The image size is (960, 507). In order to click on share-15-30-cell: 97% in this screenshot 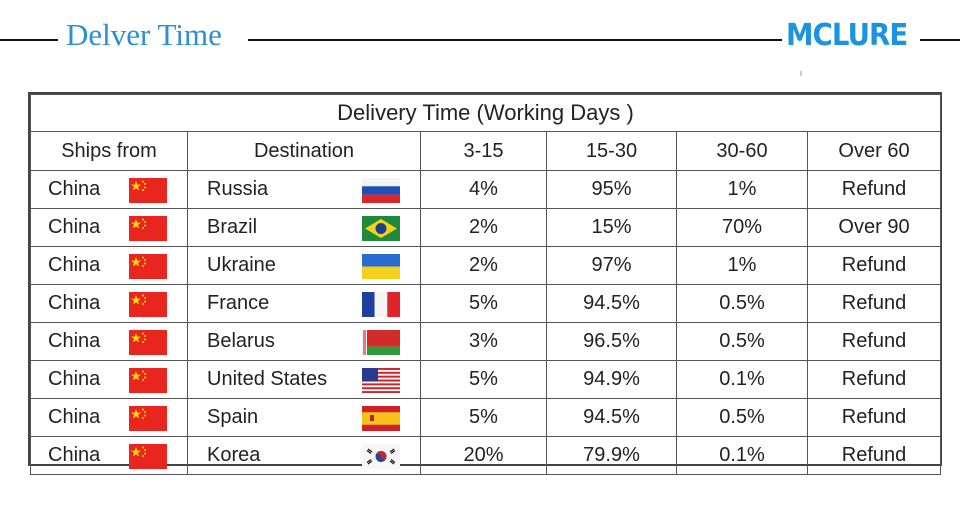, I will do `click(611, 265)`.